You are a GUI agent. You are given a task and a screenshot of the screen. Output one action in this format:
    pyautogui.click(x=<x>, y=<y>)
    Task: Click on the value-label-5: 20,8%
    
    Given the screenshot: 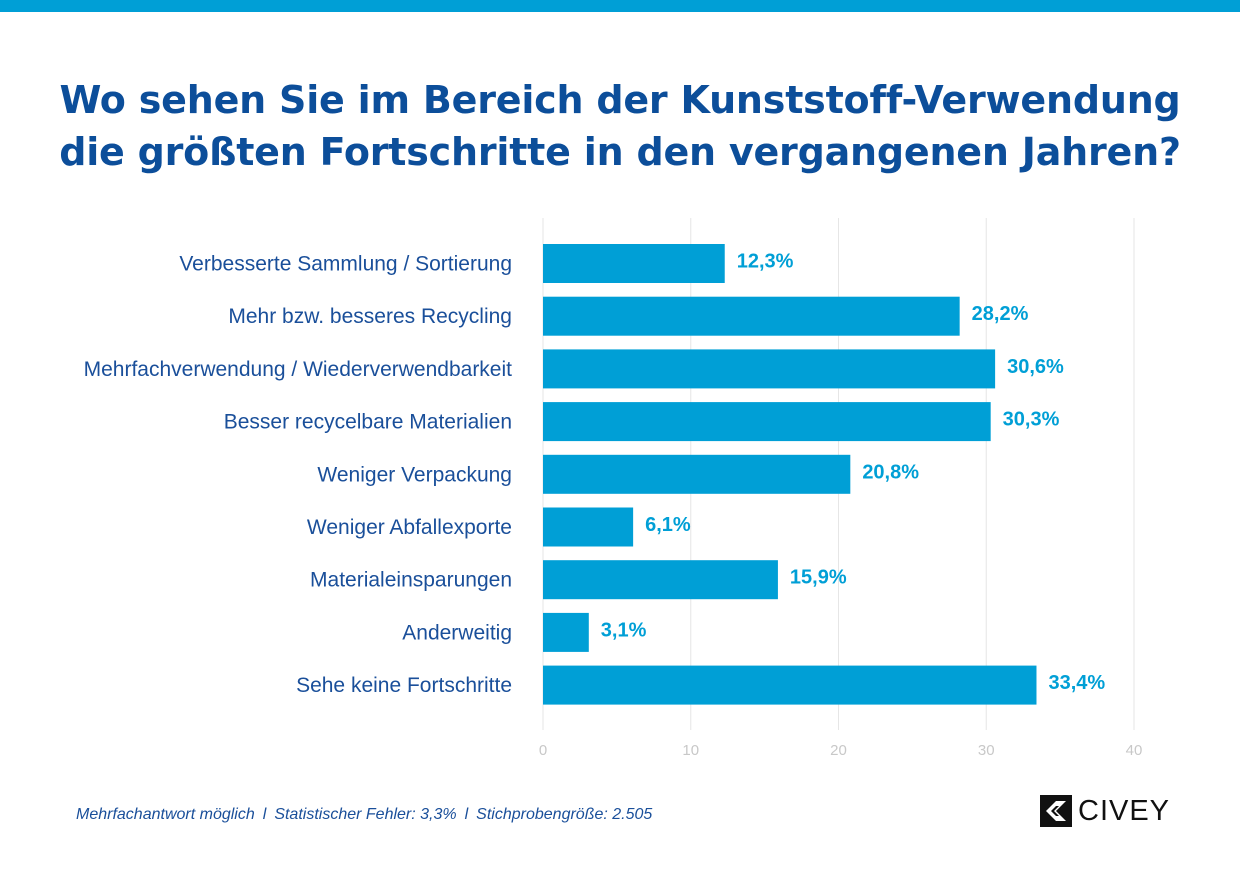 What is the action you would take?
    pyautogui.click(x=890, y=472)
    